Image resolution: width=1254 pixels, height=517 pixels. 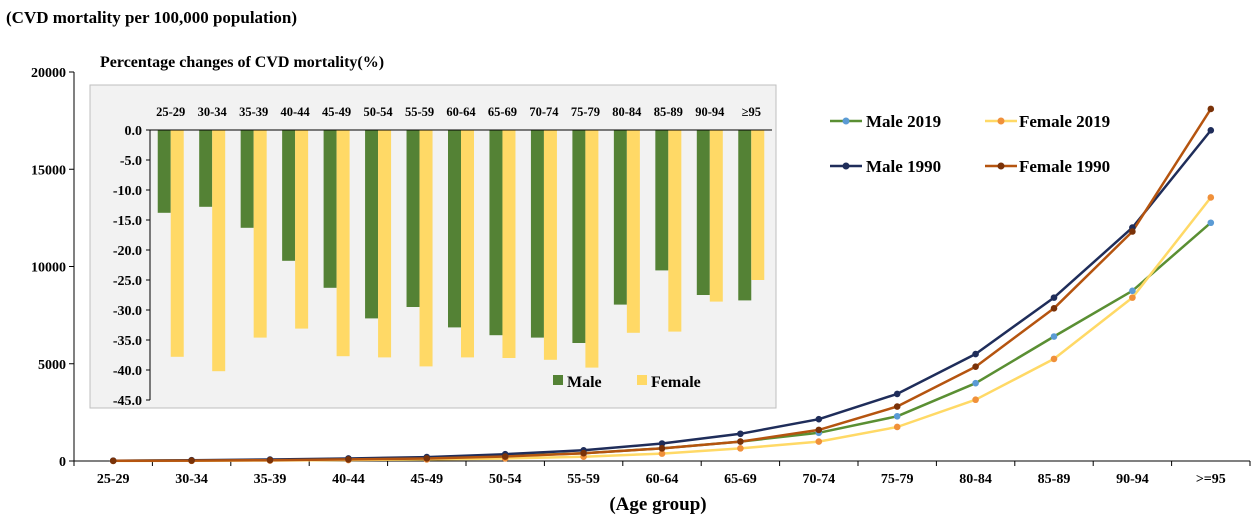 What do you see at coordinates (461, 112) in the screenshot?
I see `inset-category-label: 60-64` at bounding box center [461, 112].